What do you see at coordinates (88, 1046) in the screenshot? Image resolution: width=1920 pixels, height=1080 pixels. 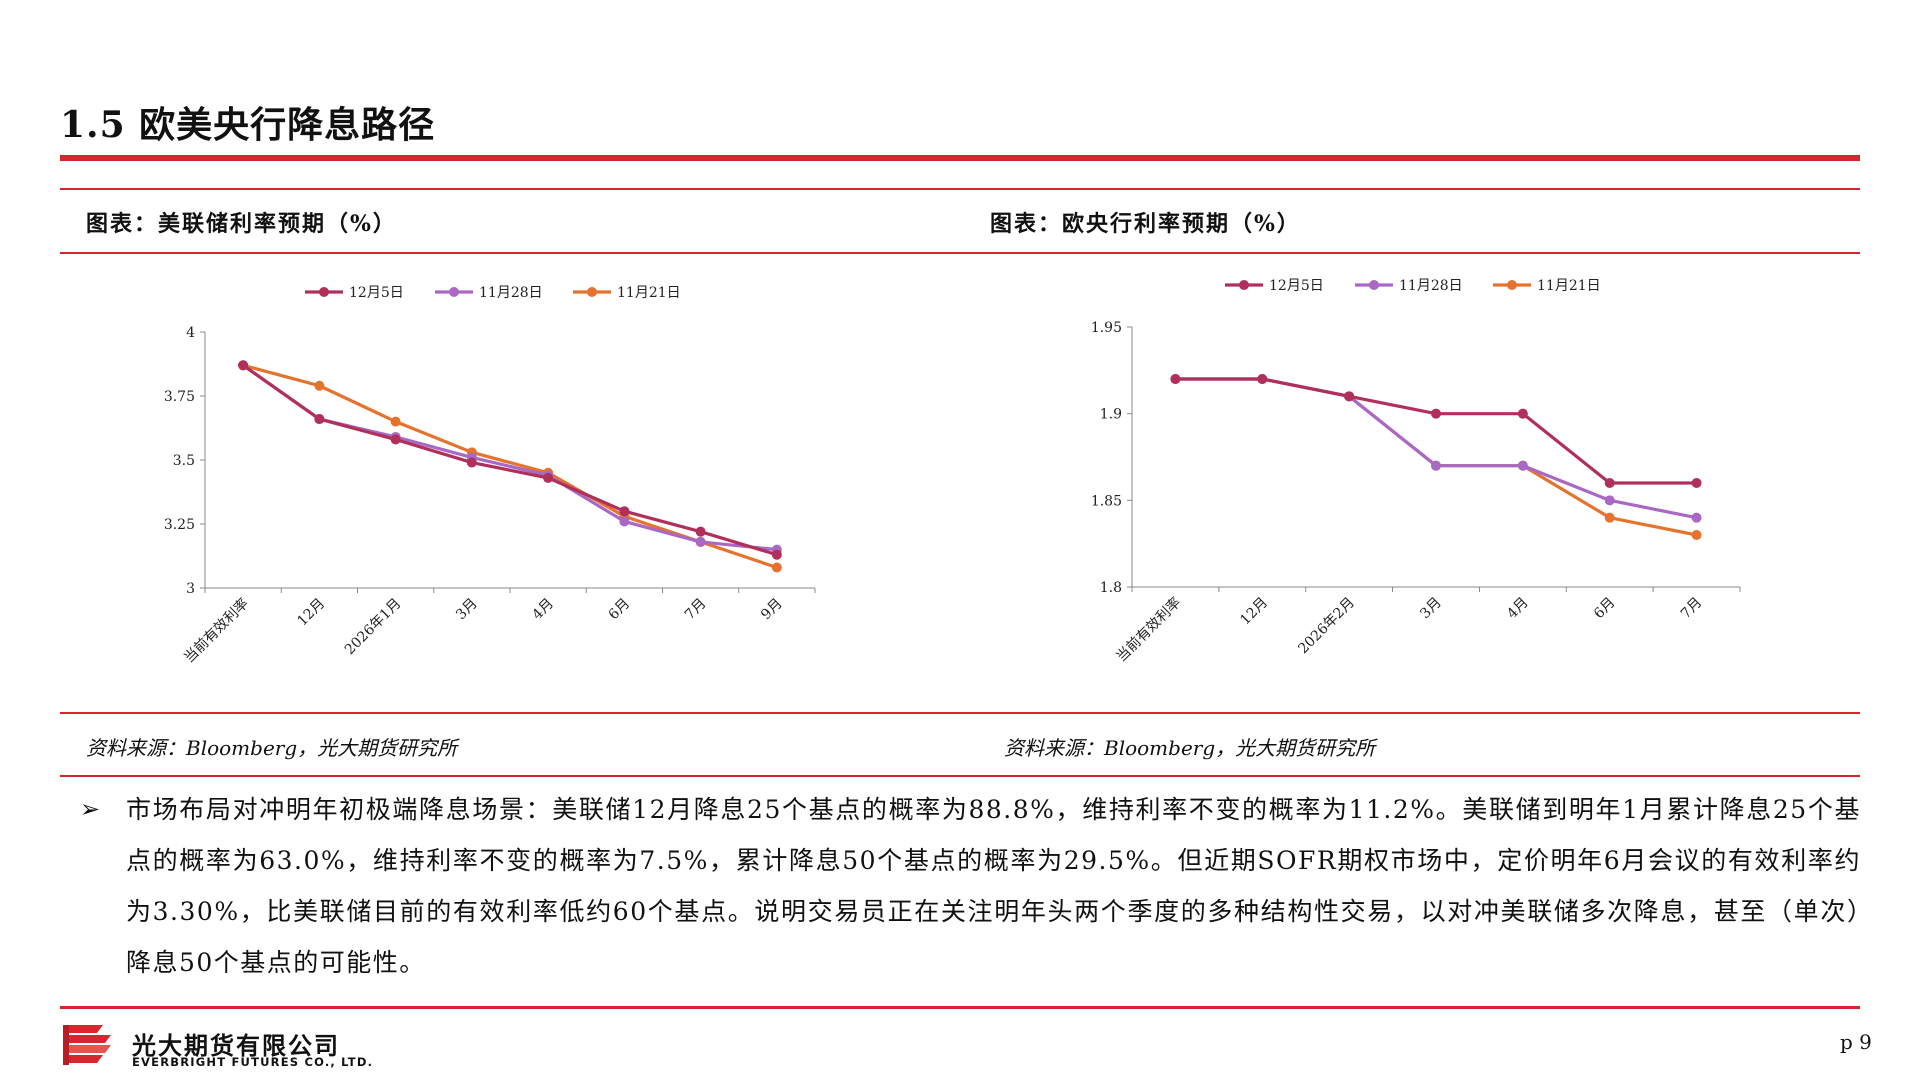 I see `company-logo` at bounding box center [88, 1046].